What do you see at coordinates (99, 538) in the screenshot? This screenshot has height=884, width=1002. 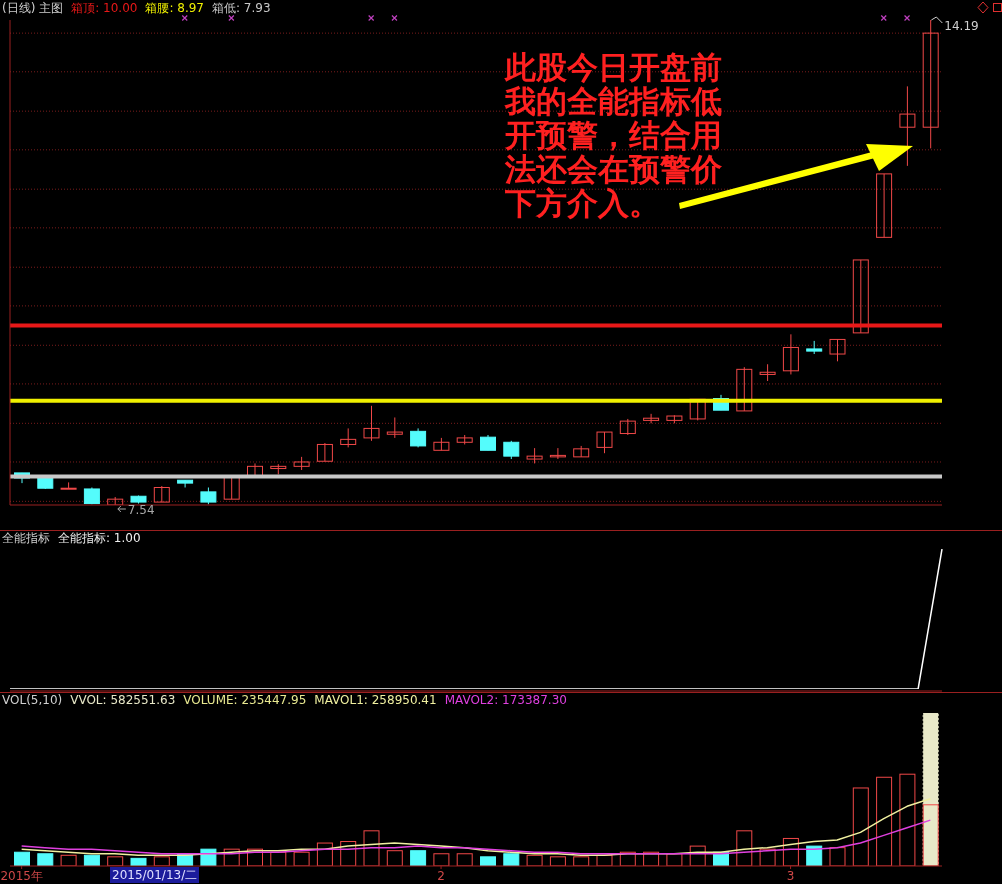 I see `text: 全能指标: 1.00` at bounding box center [99, 538].